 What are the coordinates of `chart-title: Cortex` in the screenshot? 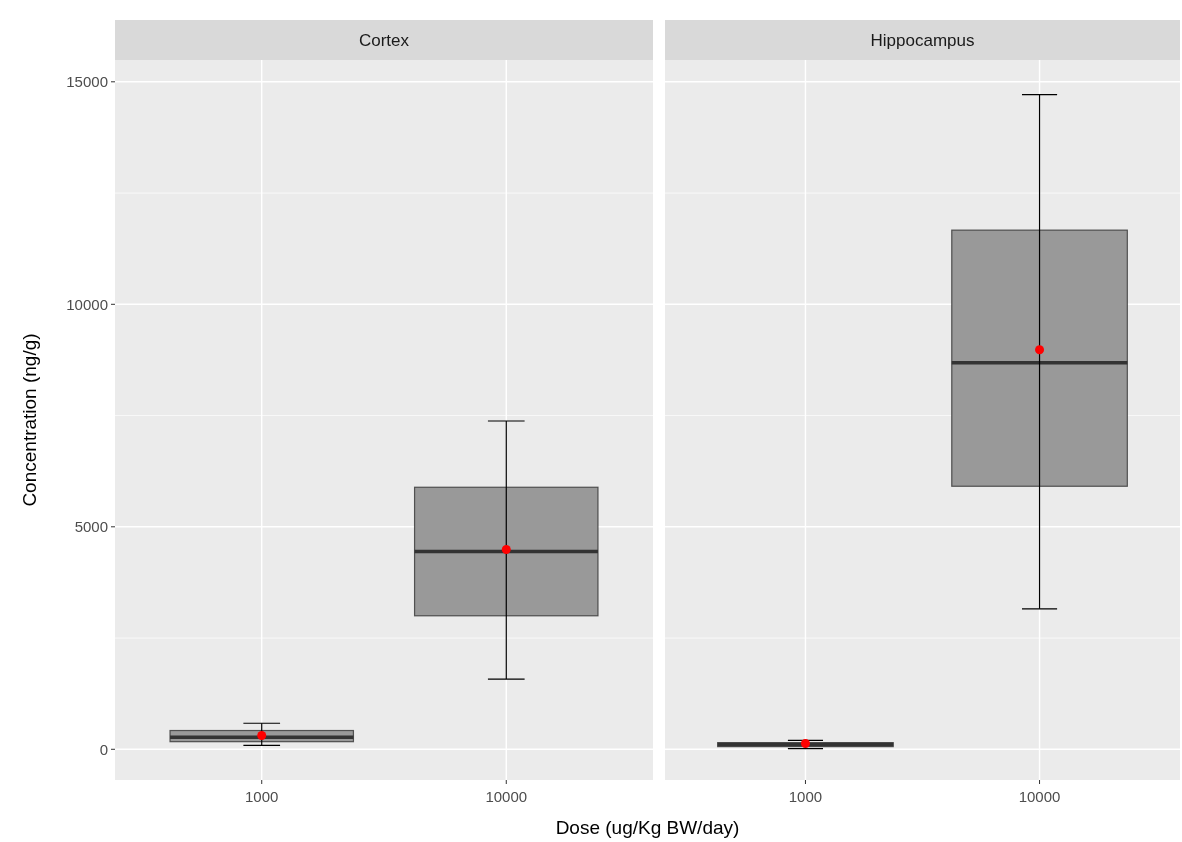 It's located at (384, 40).